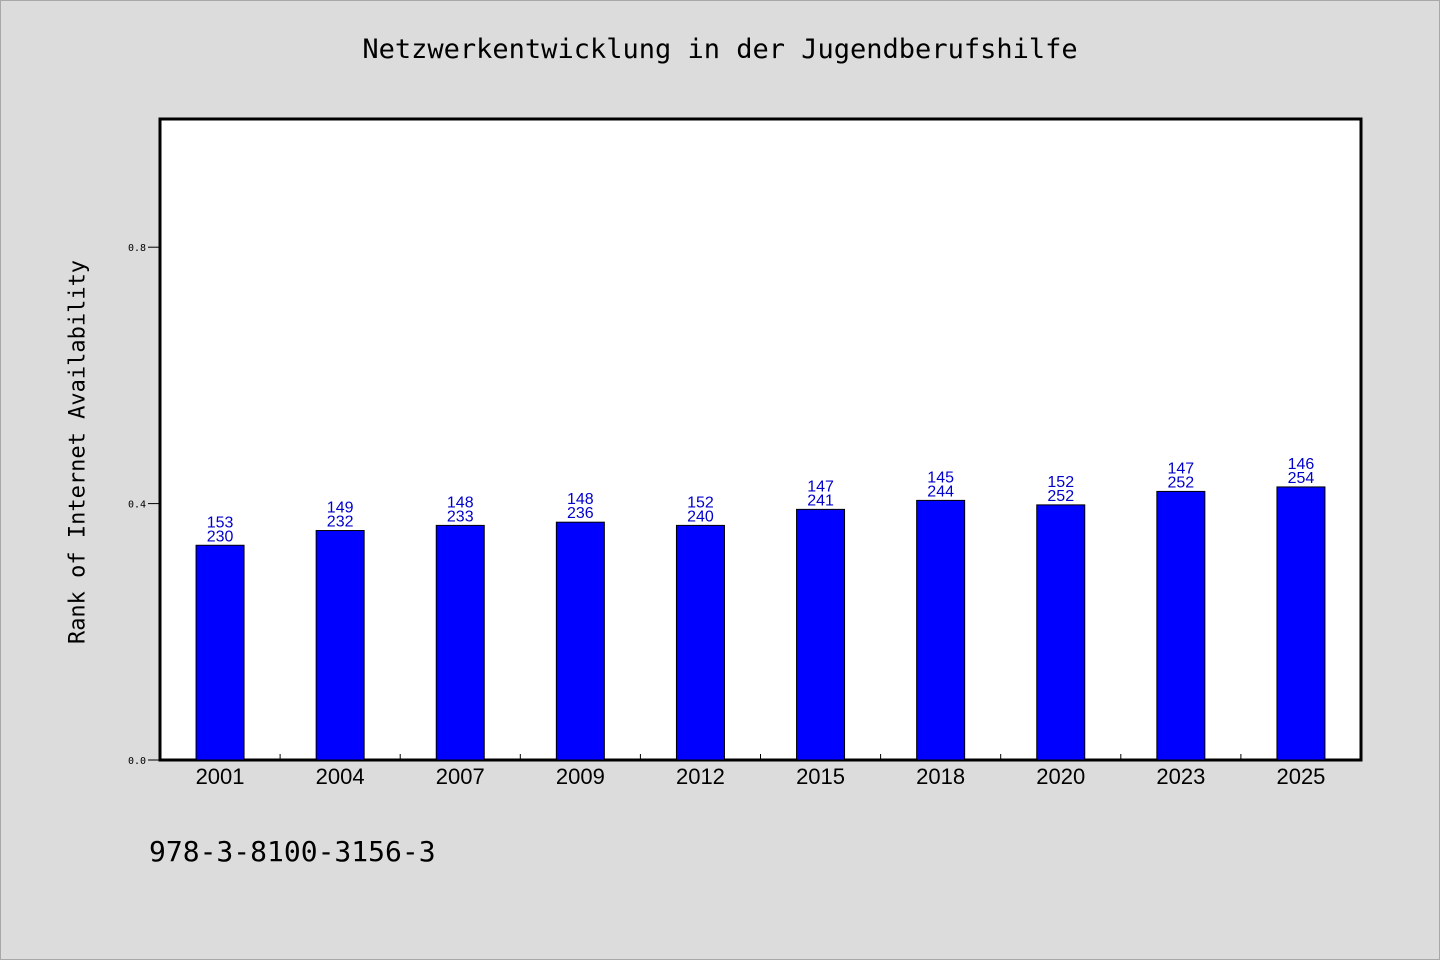  What do you see at coordinates (700, 642) in the screenshot?
I see `bar-2012` at bounding box center [700, 642].